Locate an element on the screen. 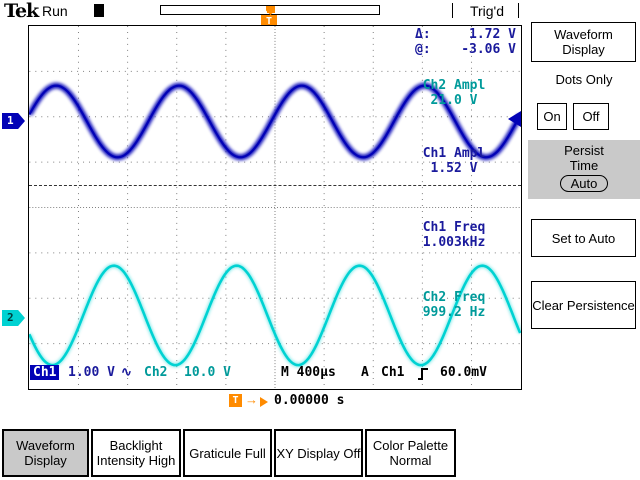 This screenshot has width=640, height=480. cursor-at-label: @: is located at coordinates (423, 49).